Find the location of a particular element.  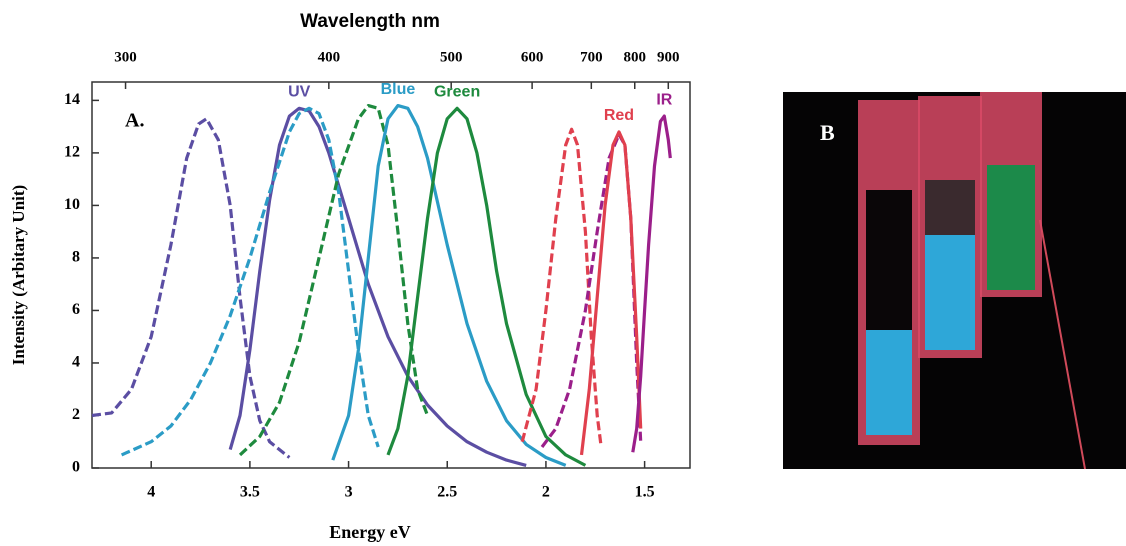

top-tick-label: 600 is located at coordinates (532, 57).